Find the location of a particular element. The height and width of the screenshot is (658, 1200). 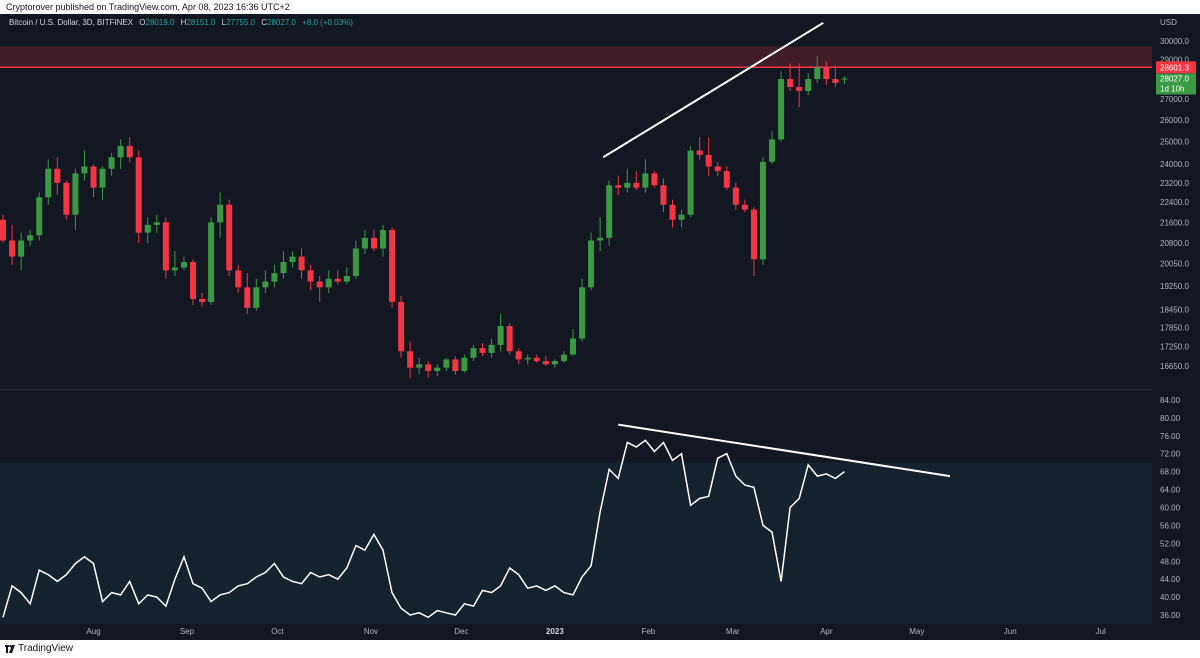

currency-label: USD is located at coordinates (1168, 22).